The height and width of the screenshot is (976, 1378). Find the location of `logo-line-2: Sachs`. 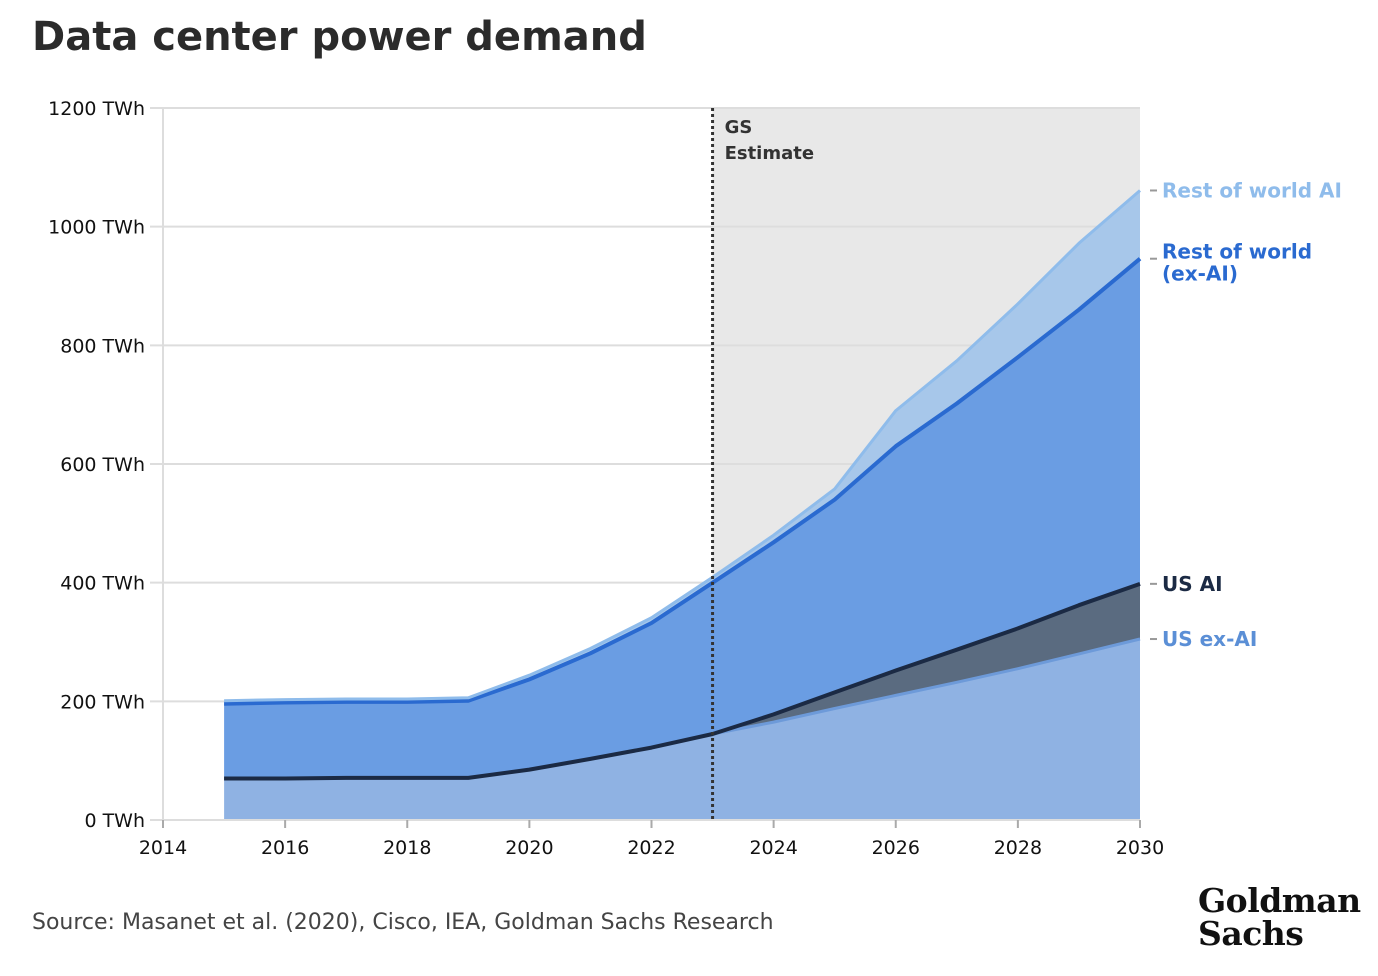

logo-line-2: Sachs is located at coordinates (1251, 933).